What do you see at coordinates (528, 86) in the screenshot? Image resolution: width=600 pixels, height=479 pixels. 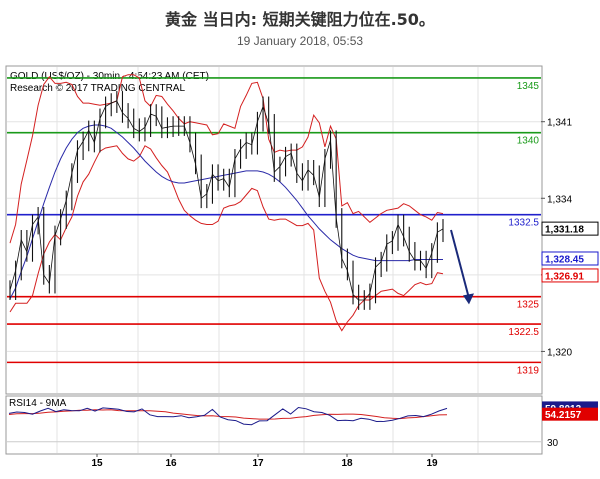 I see `level-label: 1345` at bounding box center [528, 86].